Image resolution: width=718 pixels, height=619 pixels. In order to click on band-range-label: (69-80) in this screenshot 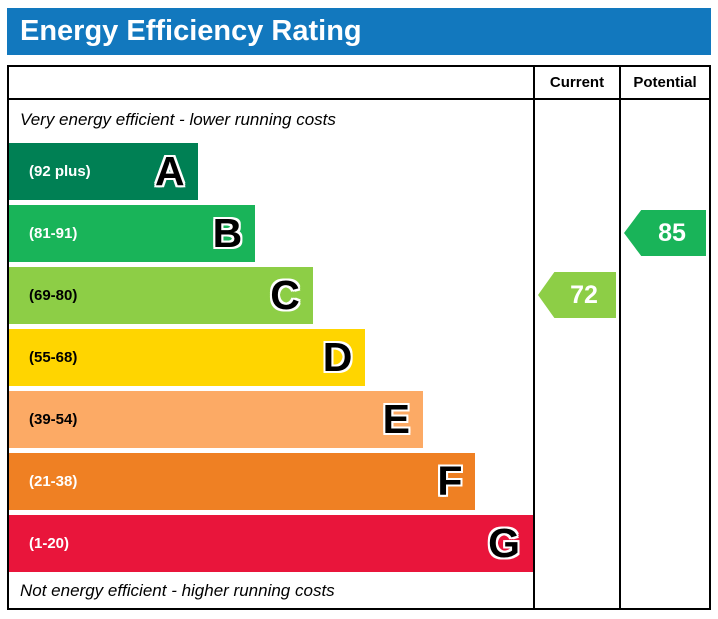, I will do `click(53, 295)`.